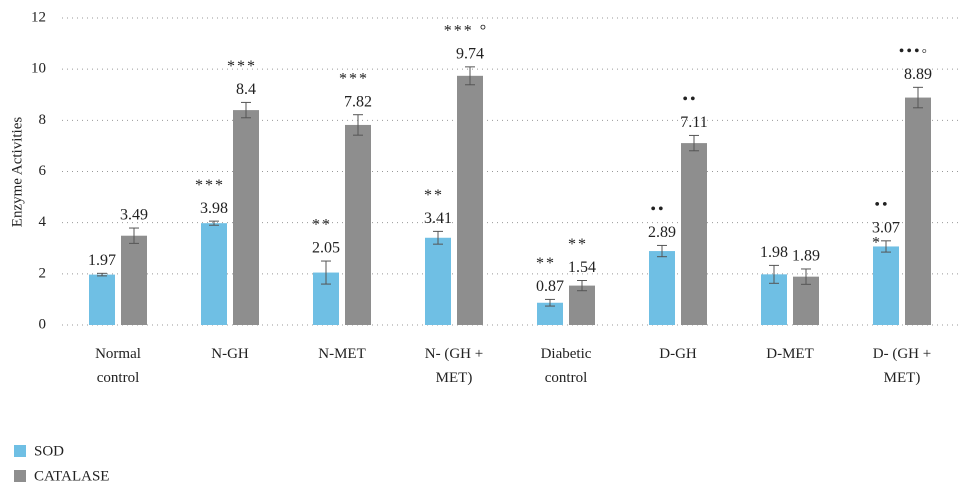  What do you see at coordinates (566, 354) in the screenshot?
I see `x-tick-line: Diabetic` at bounding box center [566, 354].